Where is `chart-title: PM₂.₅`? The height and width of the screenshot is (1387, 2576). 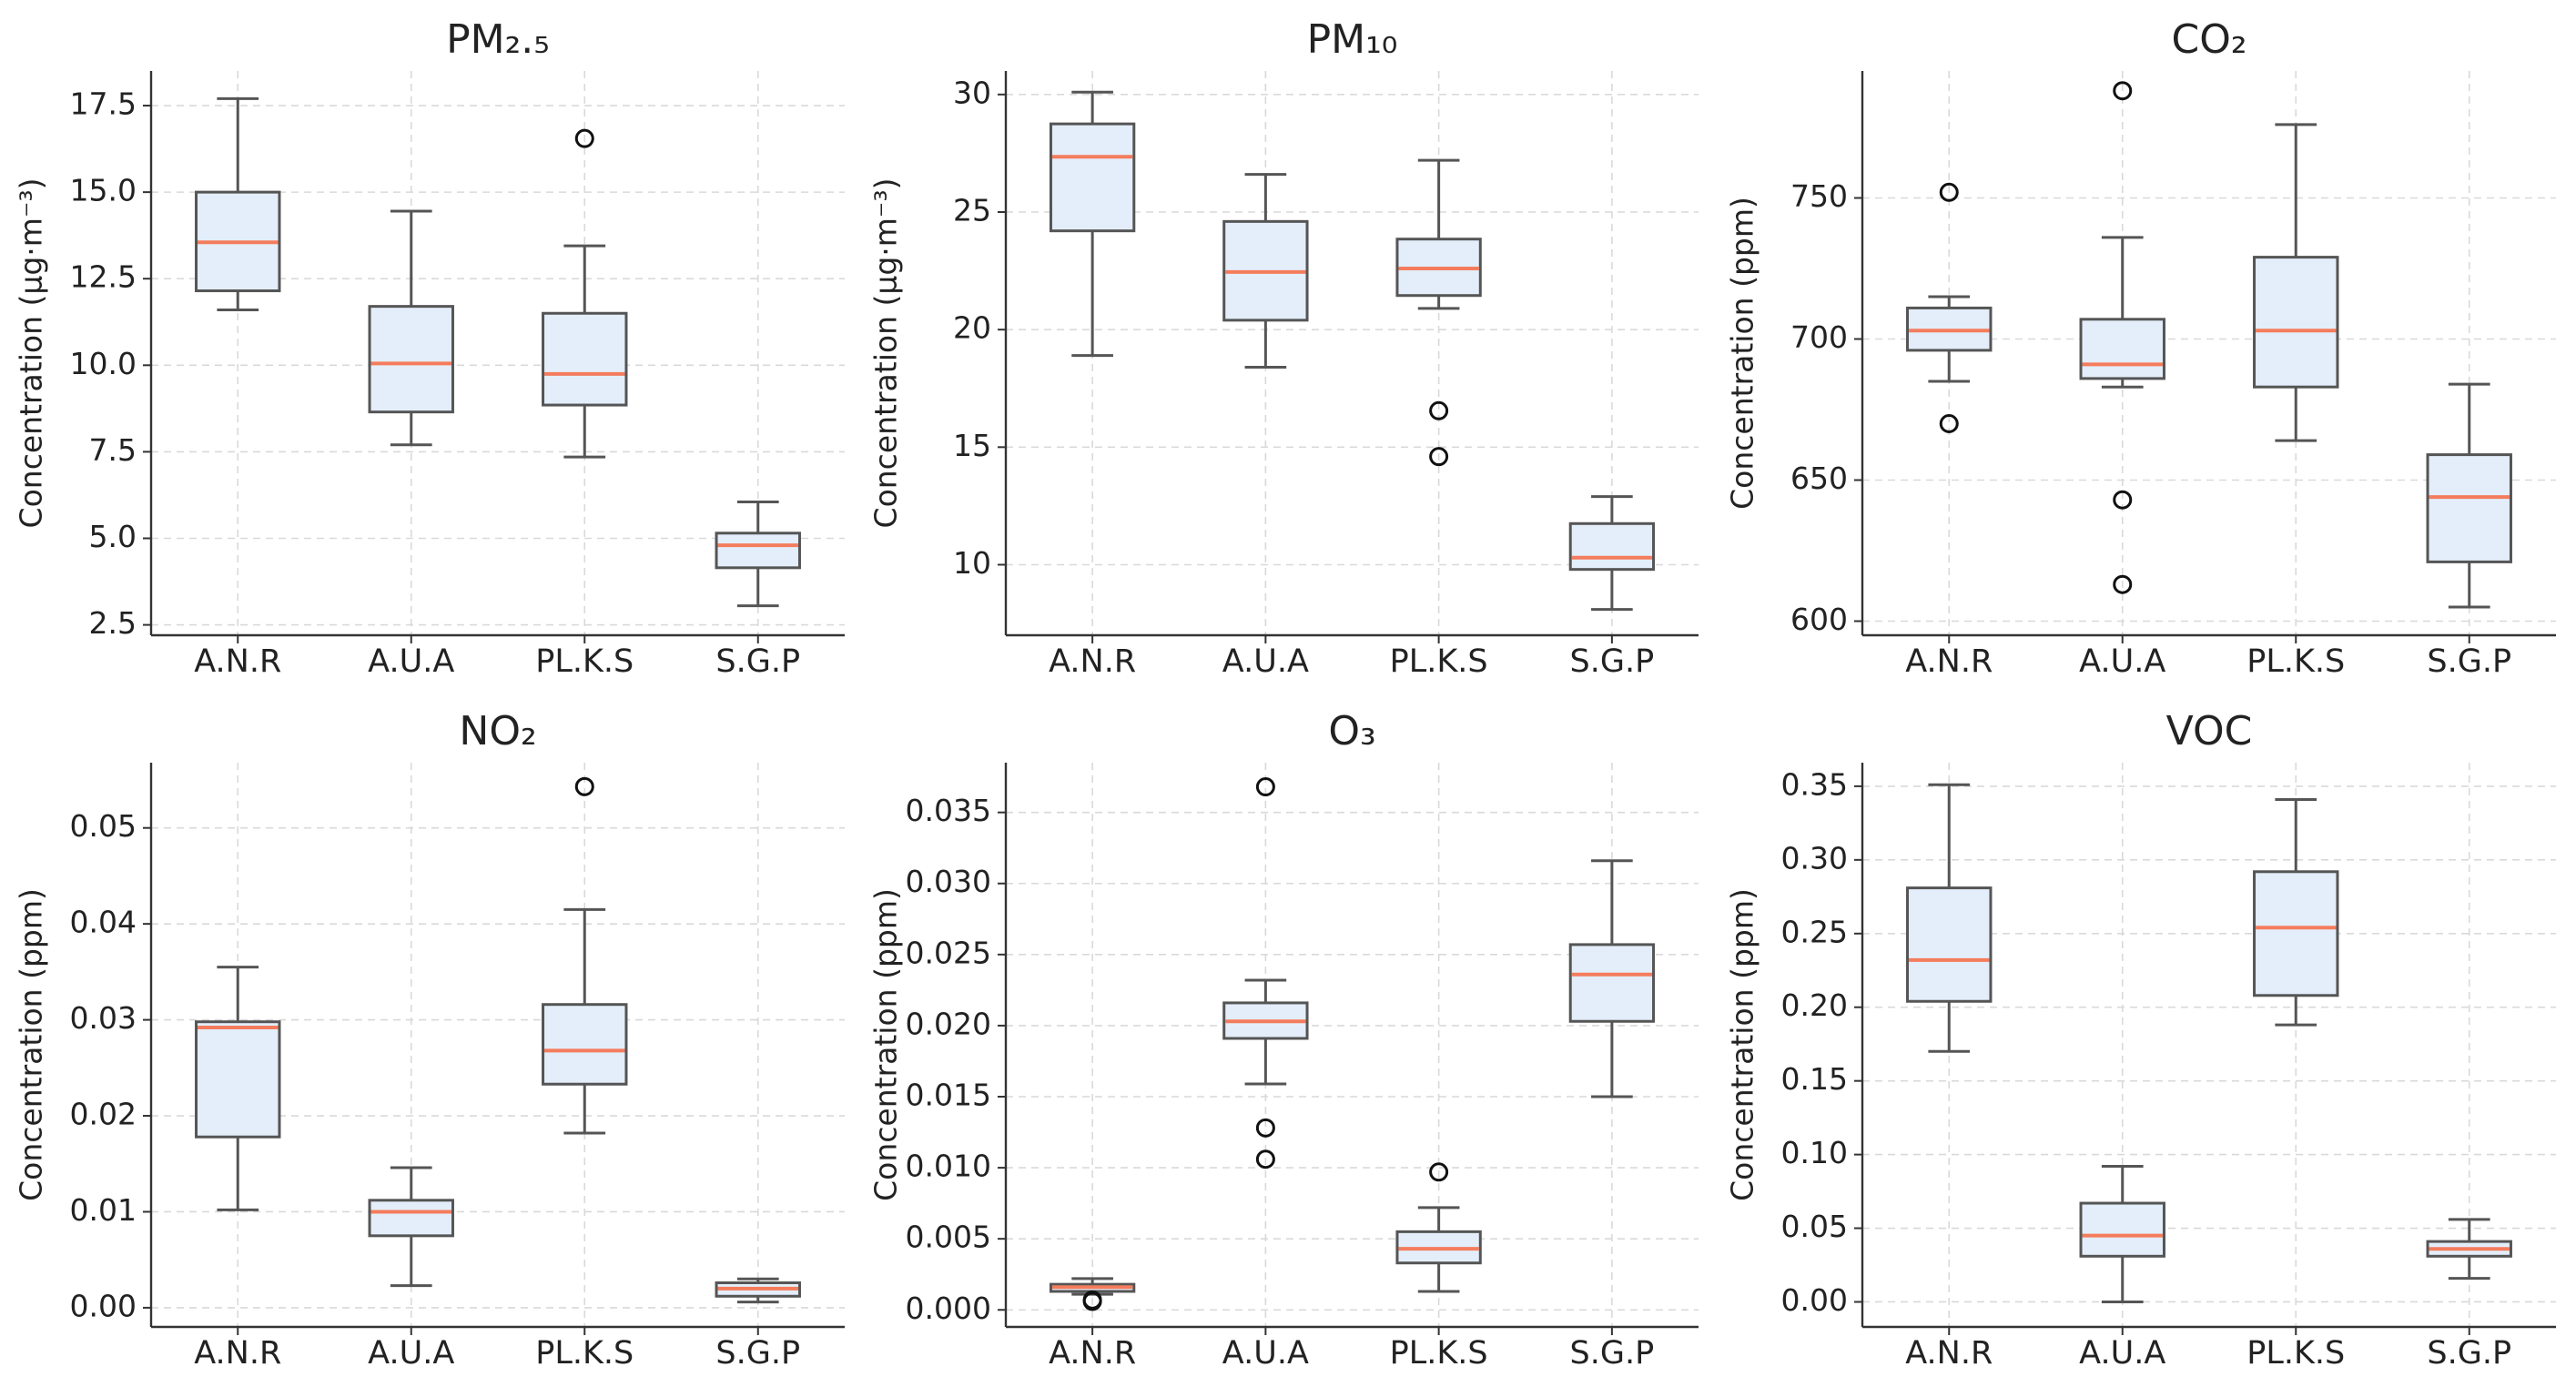 chart-title: PM₂.₅ is located at coordinates (498, 39).